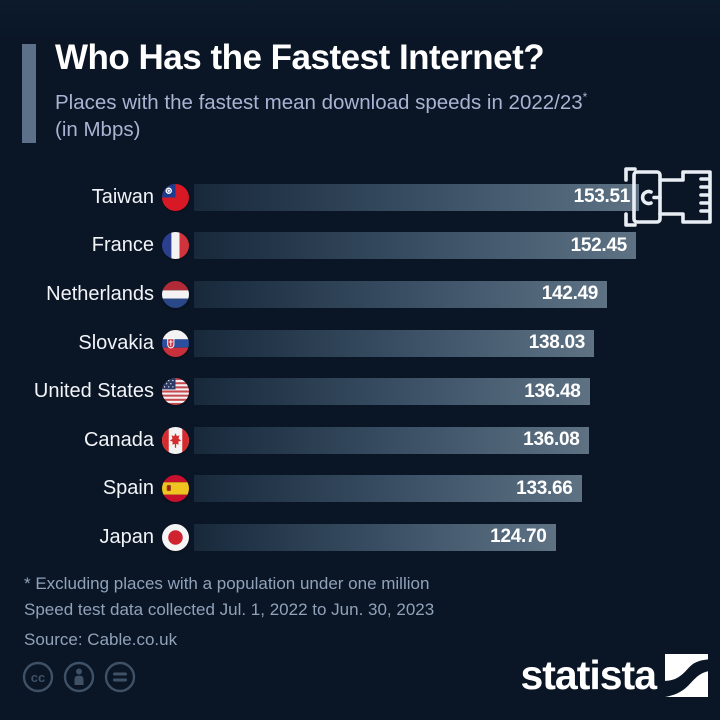 The width and height of the screenshot is (720, 720). I want to click on chart-row: France 152.45, so click(360, 246).